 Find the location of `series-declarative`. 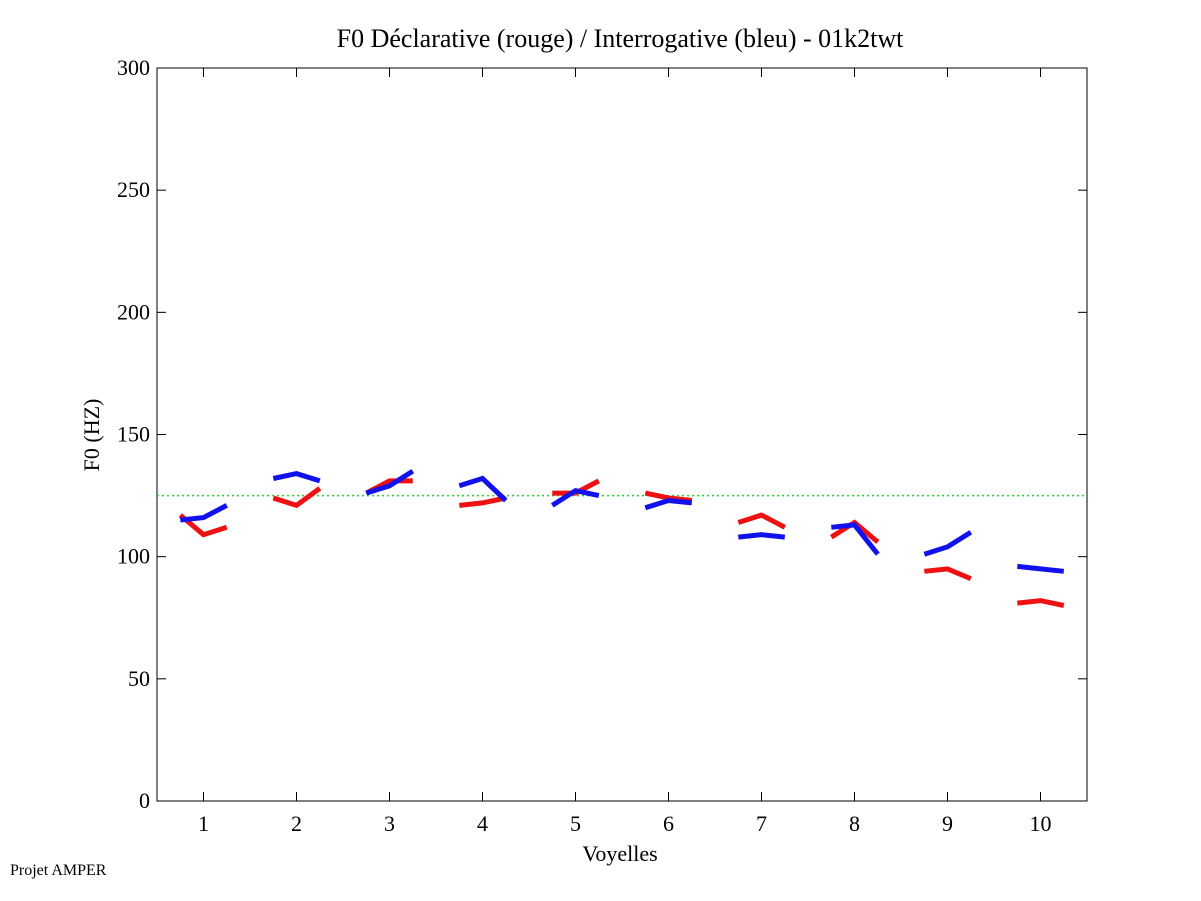

series-declarative is located at coordinates (621, 543).